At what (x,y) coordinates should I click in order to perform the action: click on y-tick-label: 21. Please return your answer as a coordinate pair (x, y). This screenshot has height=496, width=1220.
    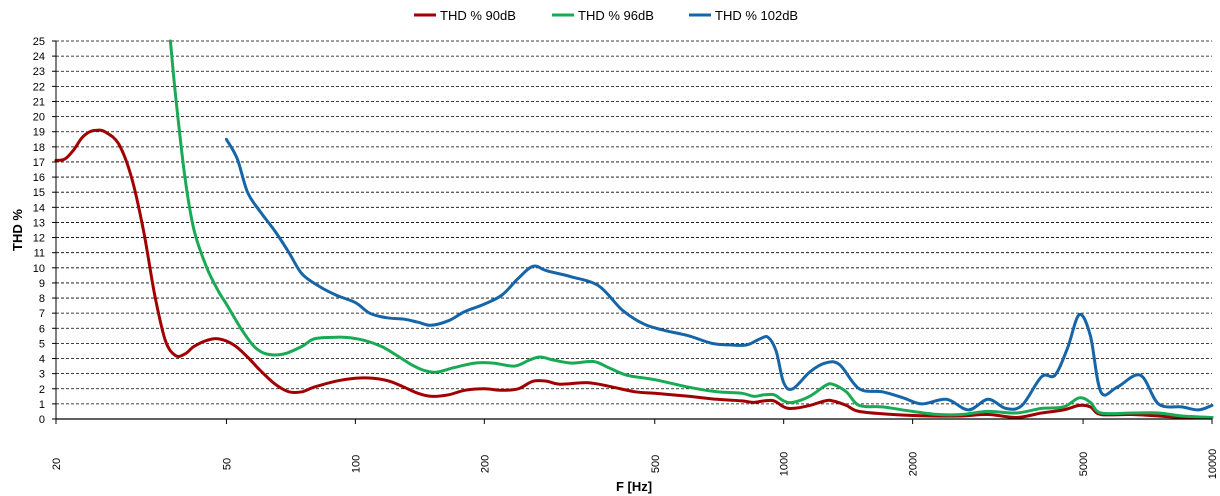
    Looking at the image, I should click on (39, 102).